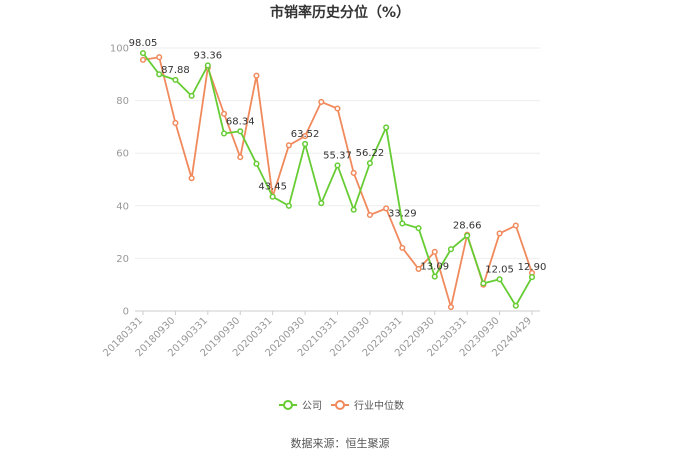  I want to click on legend: 公司 行业中位数, so click(341, 405).